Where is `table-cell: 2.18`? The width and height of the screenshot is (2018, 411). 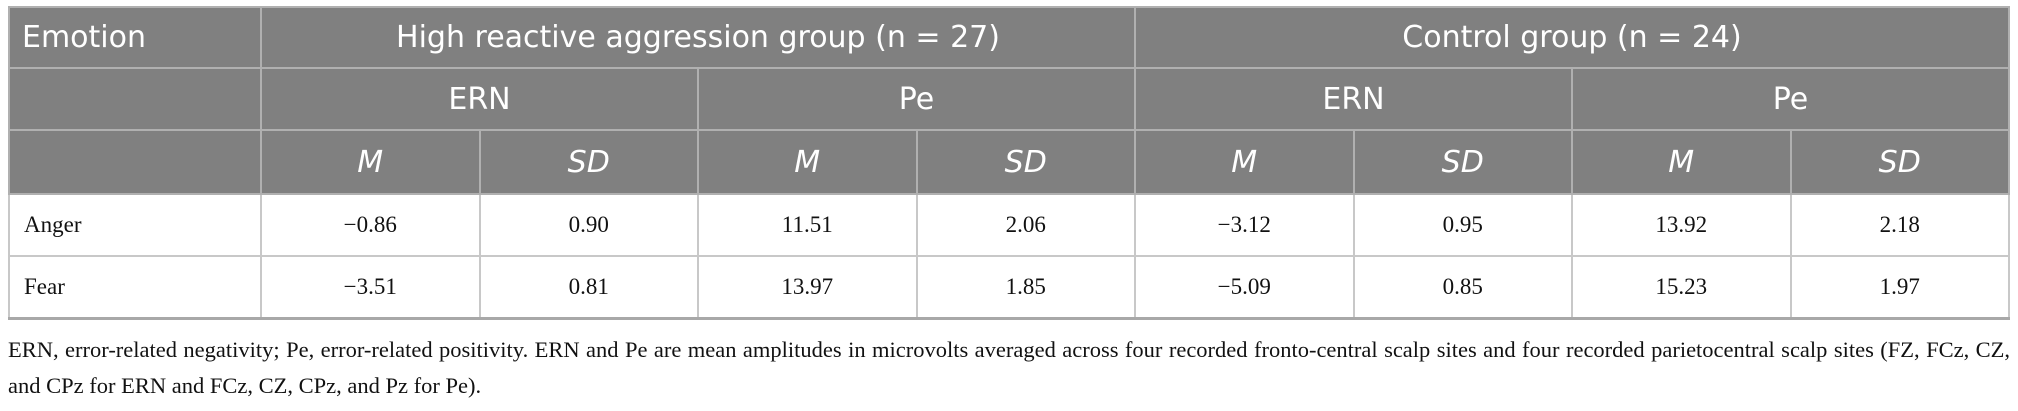
table-cell: 2.18 is located at coordinates (1899, 225).